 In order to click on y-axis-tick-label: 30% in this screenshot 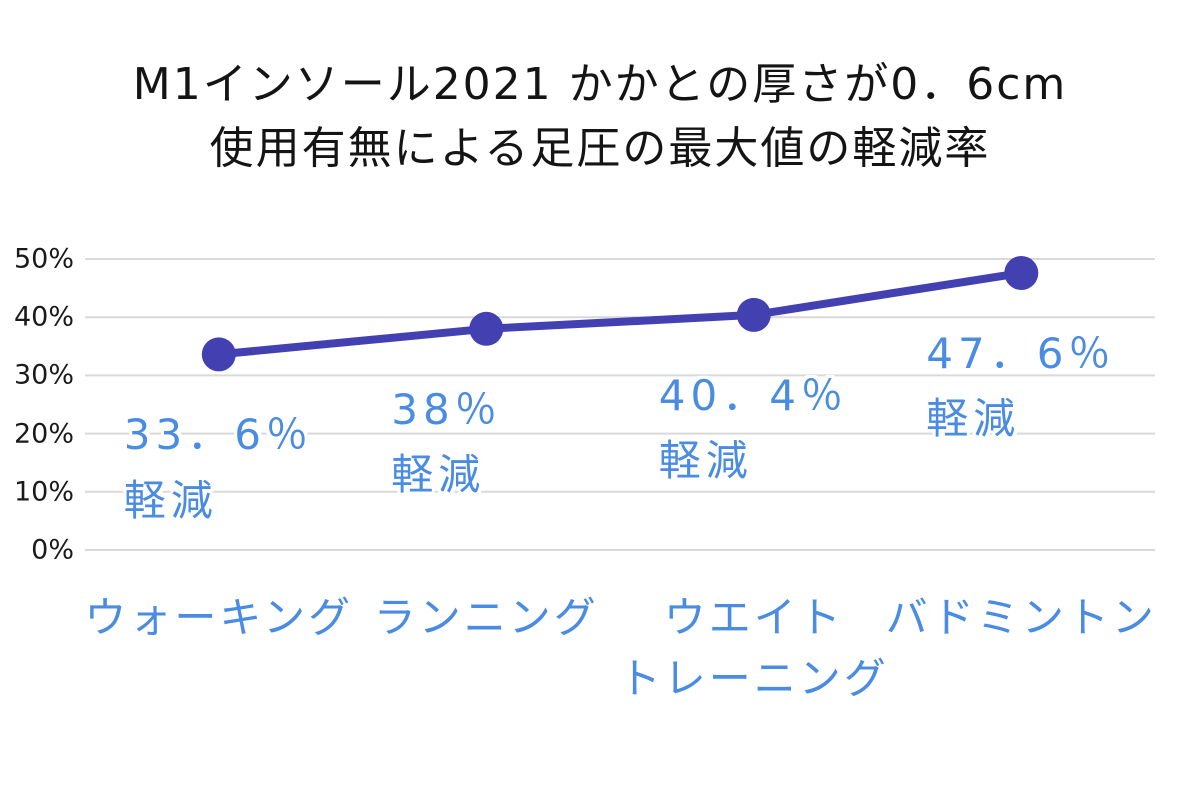, I will do `click(43, 375)`.